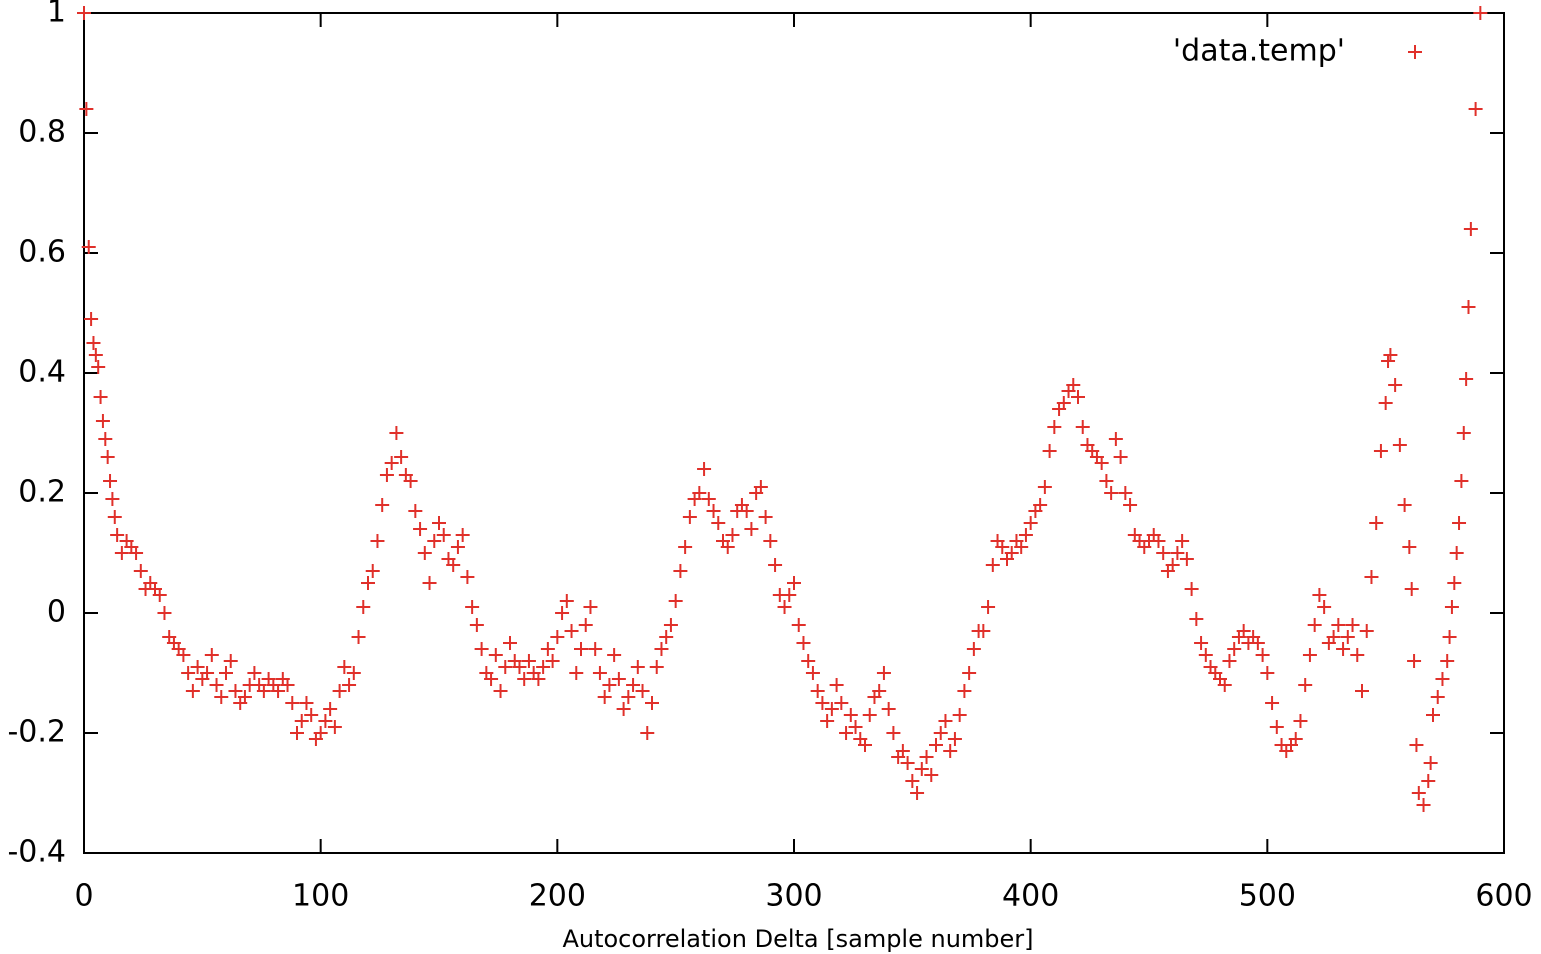 This screenshot has width=1541, height=954. What do you see at coordinates (1503, 896) in the screenshot?
I see `x-tick-label: 600` at bounding box center [1503, 896].